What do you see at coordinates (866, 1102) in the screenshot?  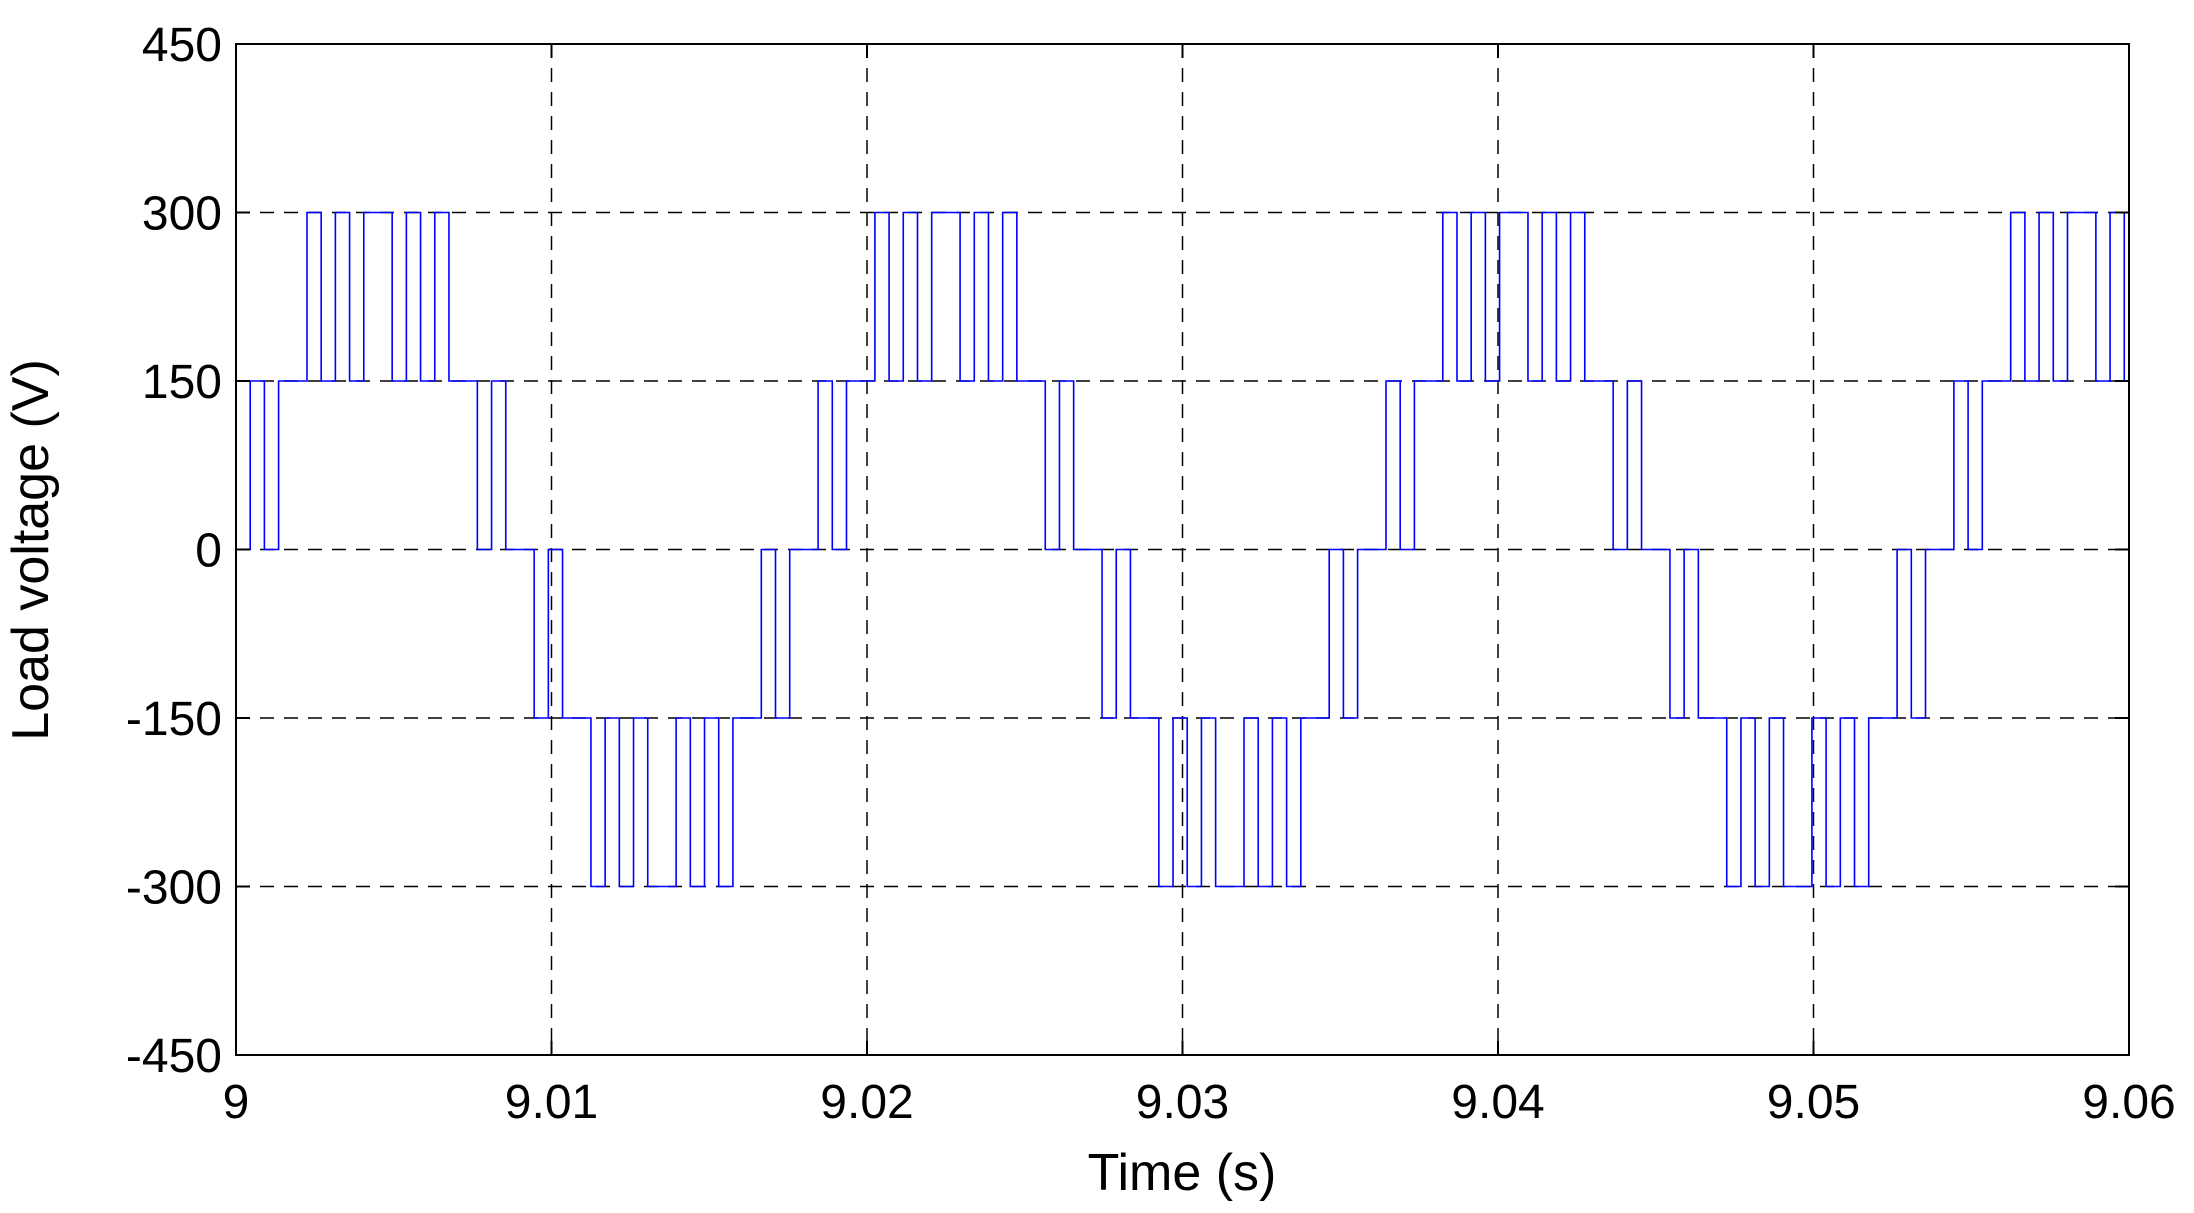 I see `x-tick-label: 9.02` at bounding box center [866, 1102].